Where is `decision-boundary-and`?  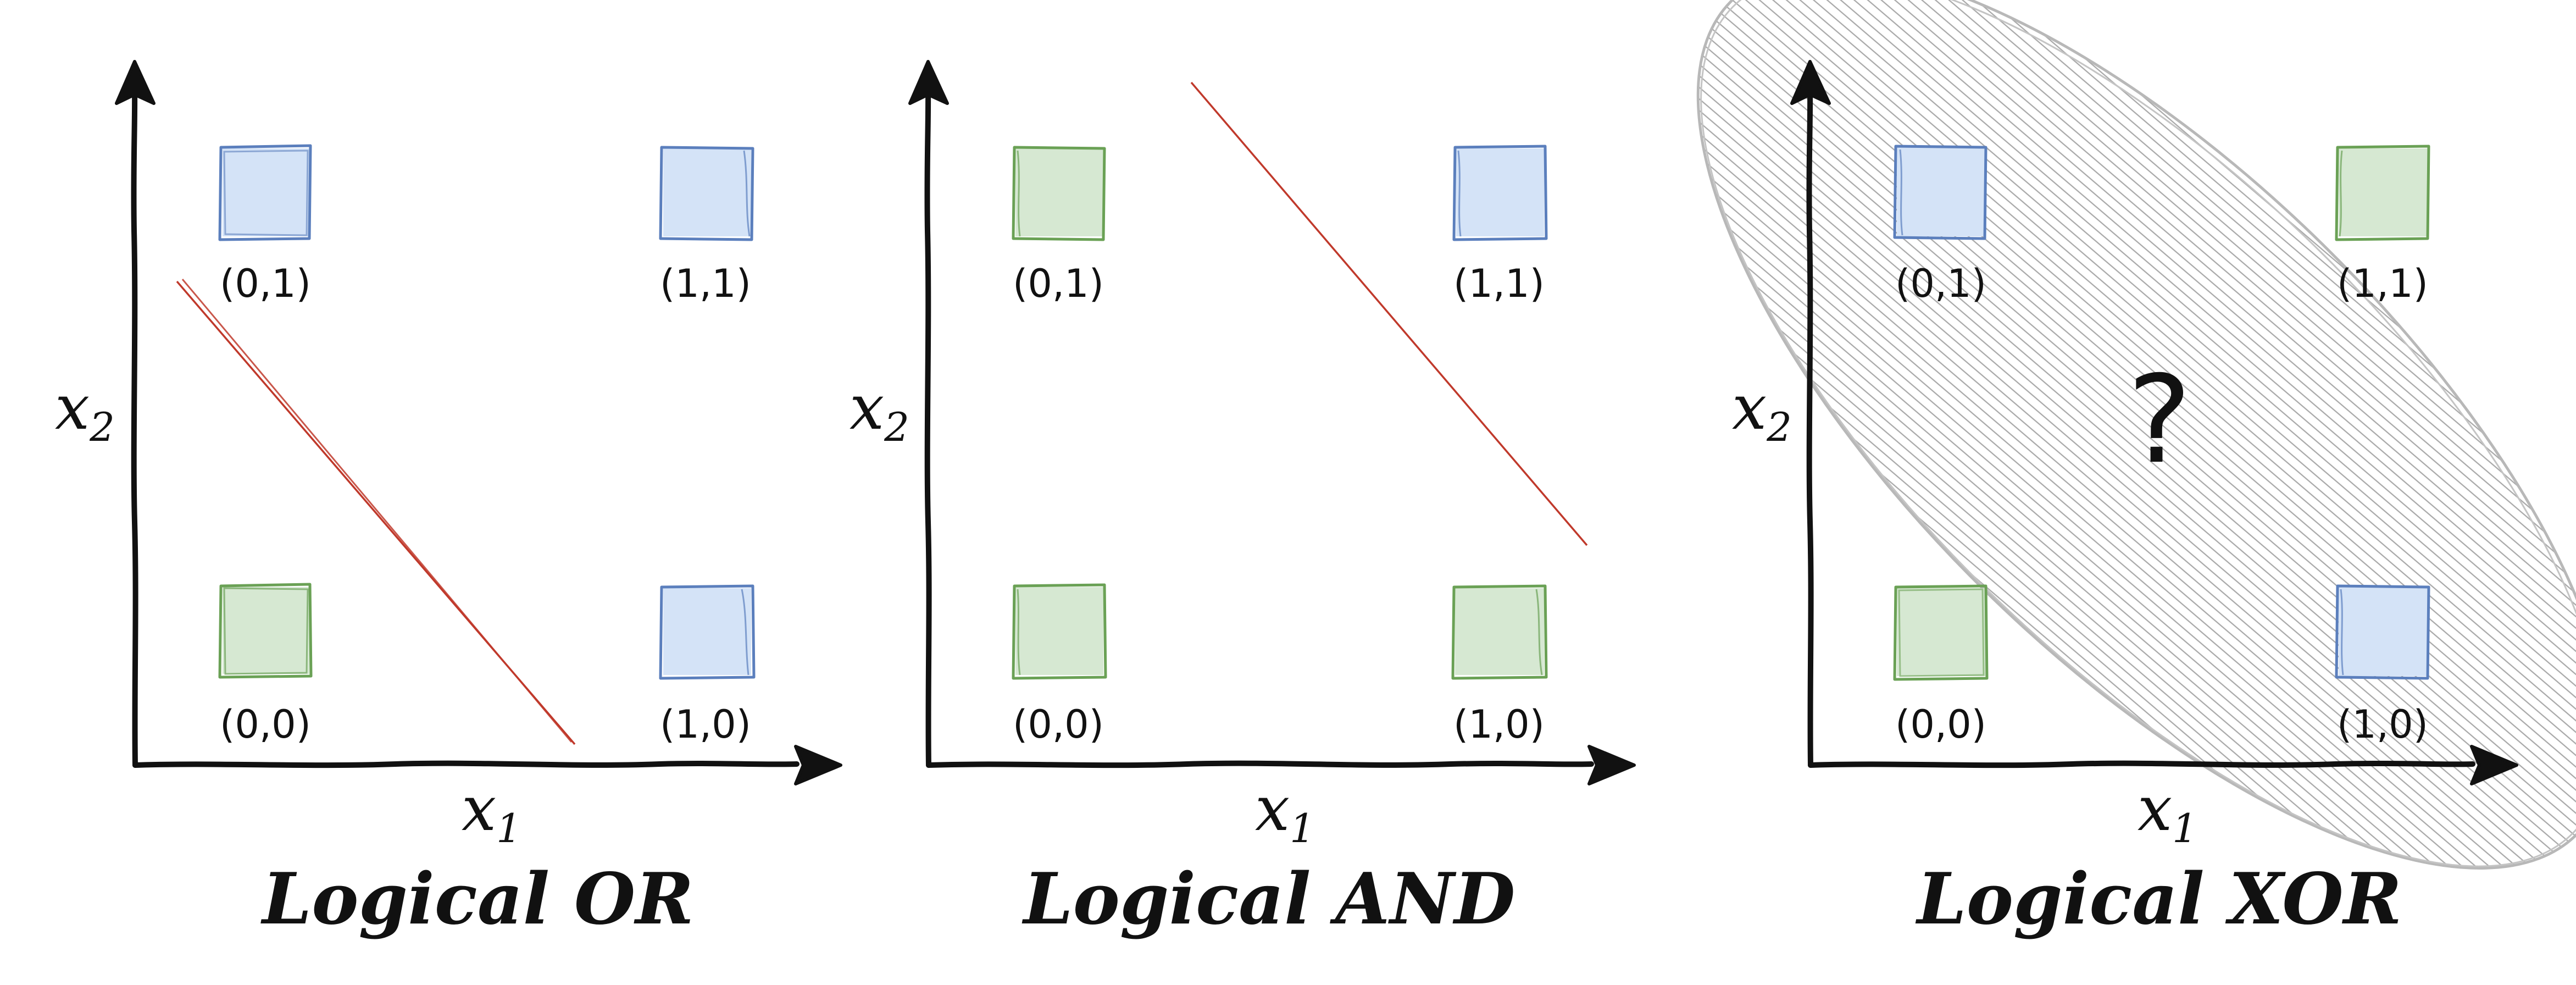 decision-boundary-and is located at coordinates (1389, 313).